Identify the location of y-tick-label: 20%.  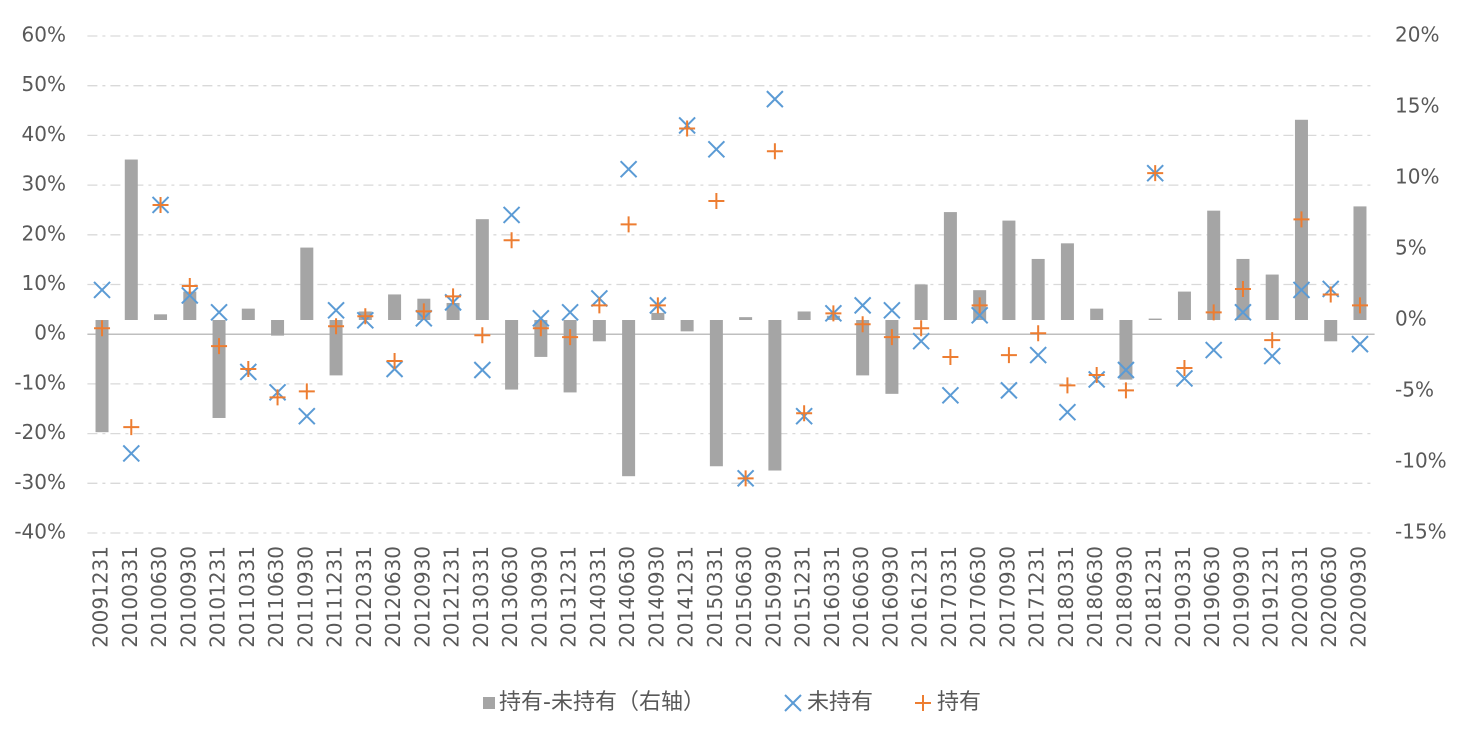
(44, 233).